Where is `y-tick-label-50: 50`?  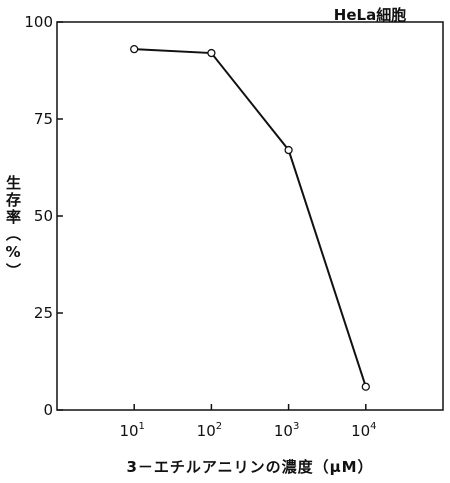
y-tick-label-50: 50 is located at coordinates (43, 216).